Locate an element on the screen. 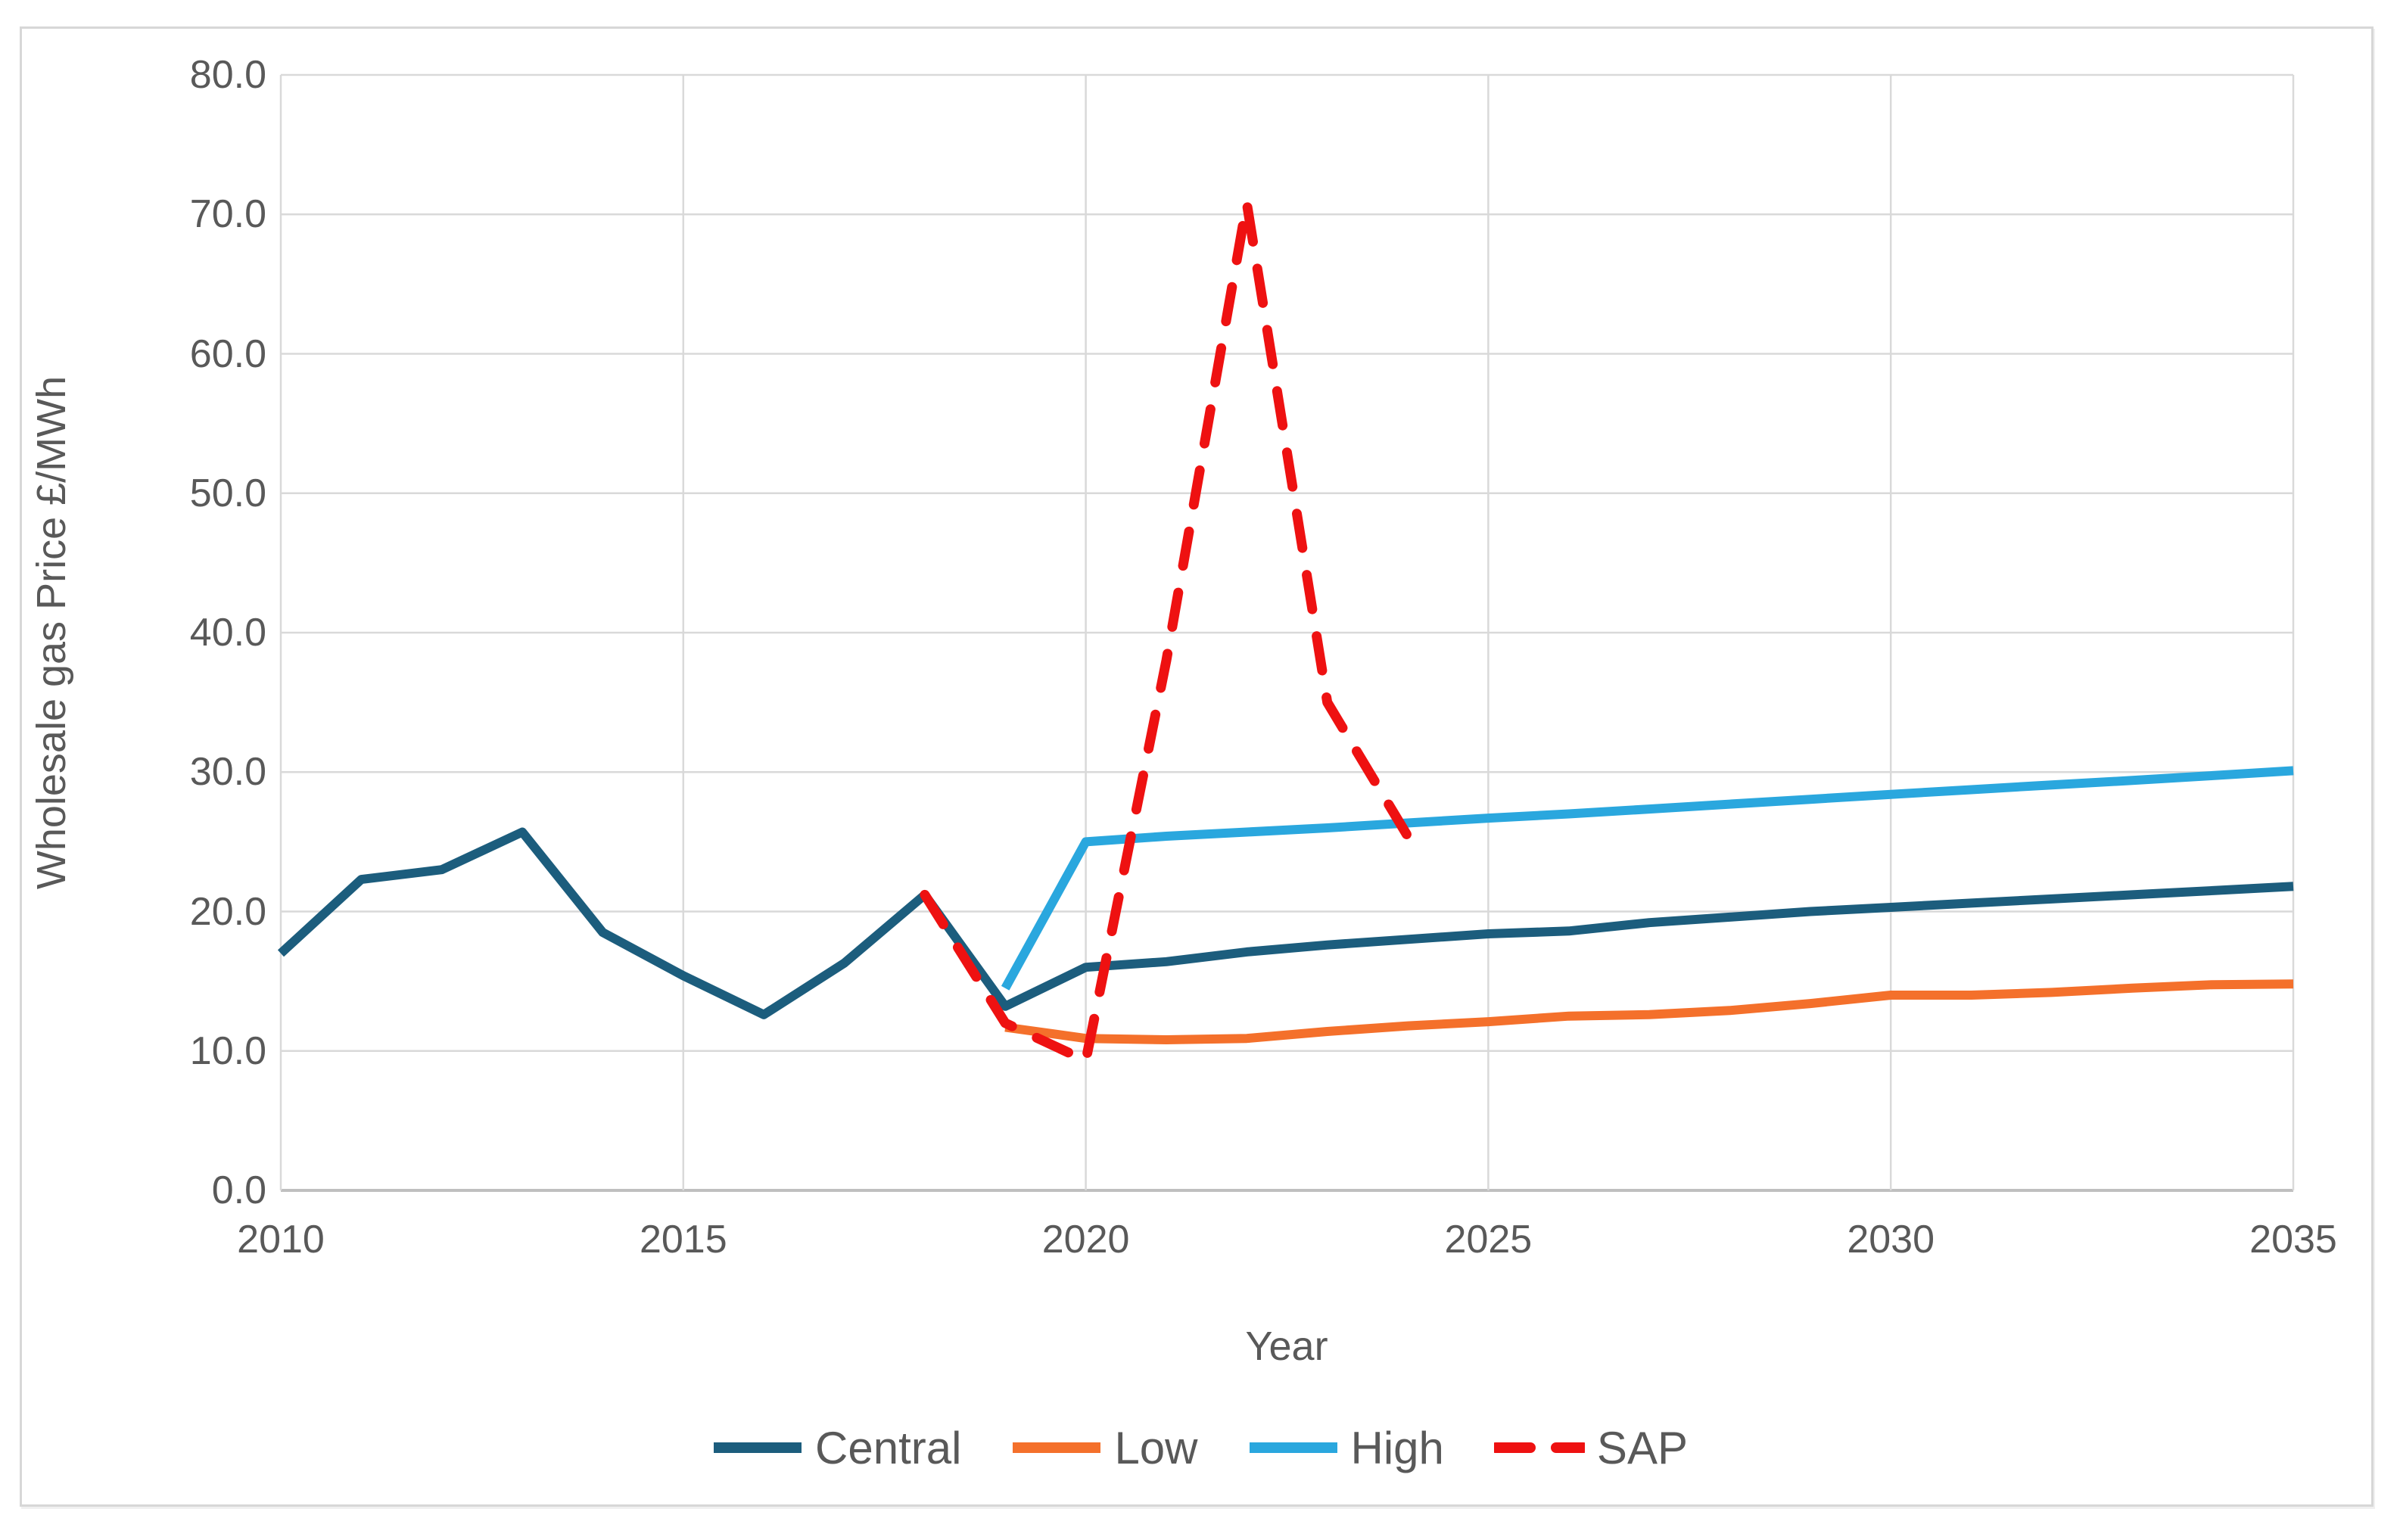 Image resolution: width=2400 pixels, height=1540 pixels. x-tick-label-2030: 2030 is located at coordinates (1891, 1240).